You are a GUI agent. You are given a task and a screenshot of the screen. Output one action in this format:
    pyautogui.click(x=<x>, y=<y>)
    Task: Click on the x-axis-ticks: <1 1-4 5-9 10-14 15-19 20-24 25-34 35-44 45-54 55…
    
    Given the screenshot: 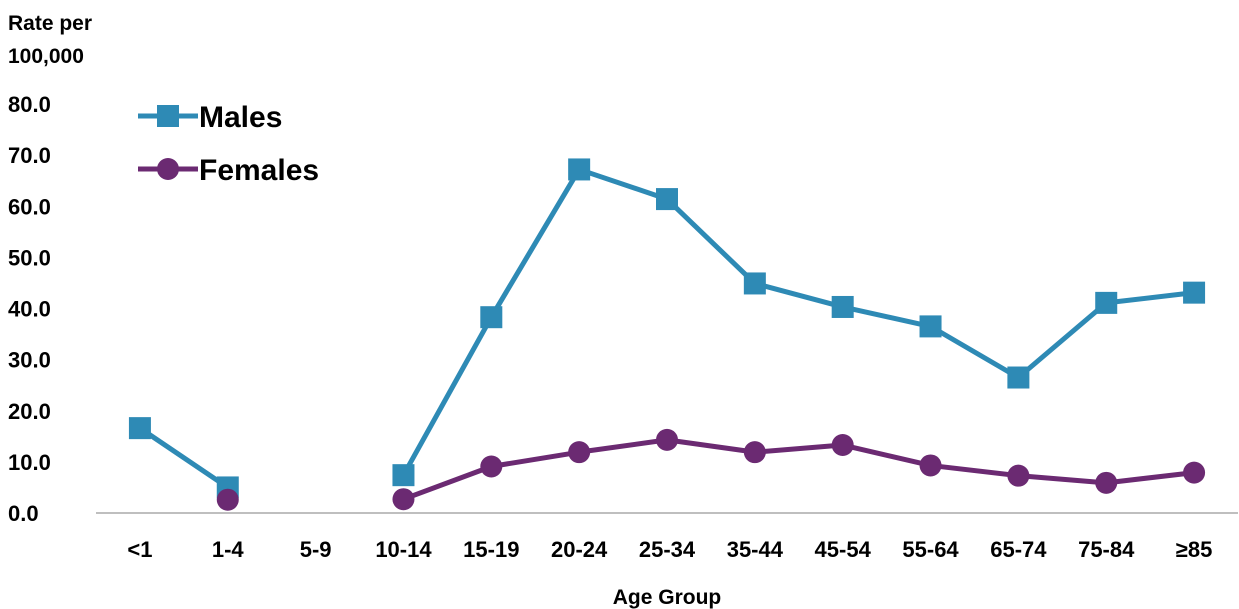 What is the action you would take?
    pyautogui.click(x=669, y=549)
    